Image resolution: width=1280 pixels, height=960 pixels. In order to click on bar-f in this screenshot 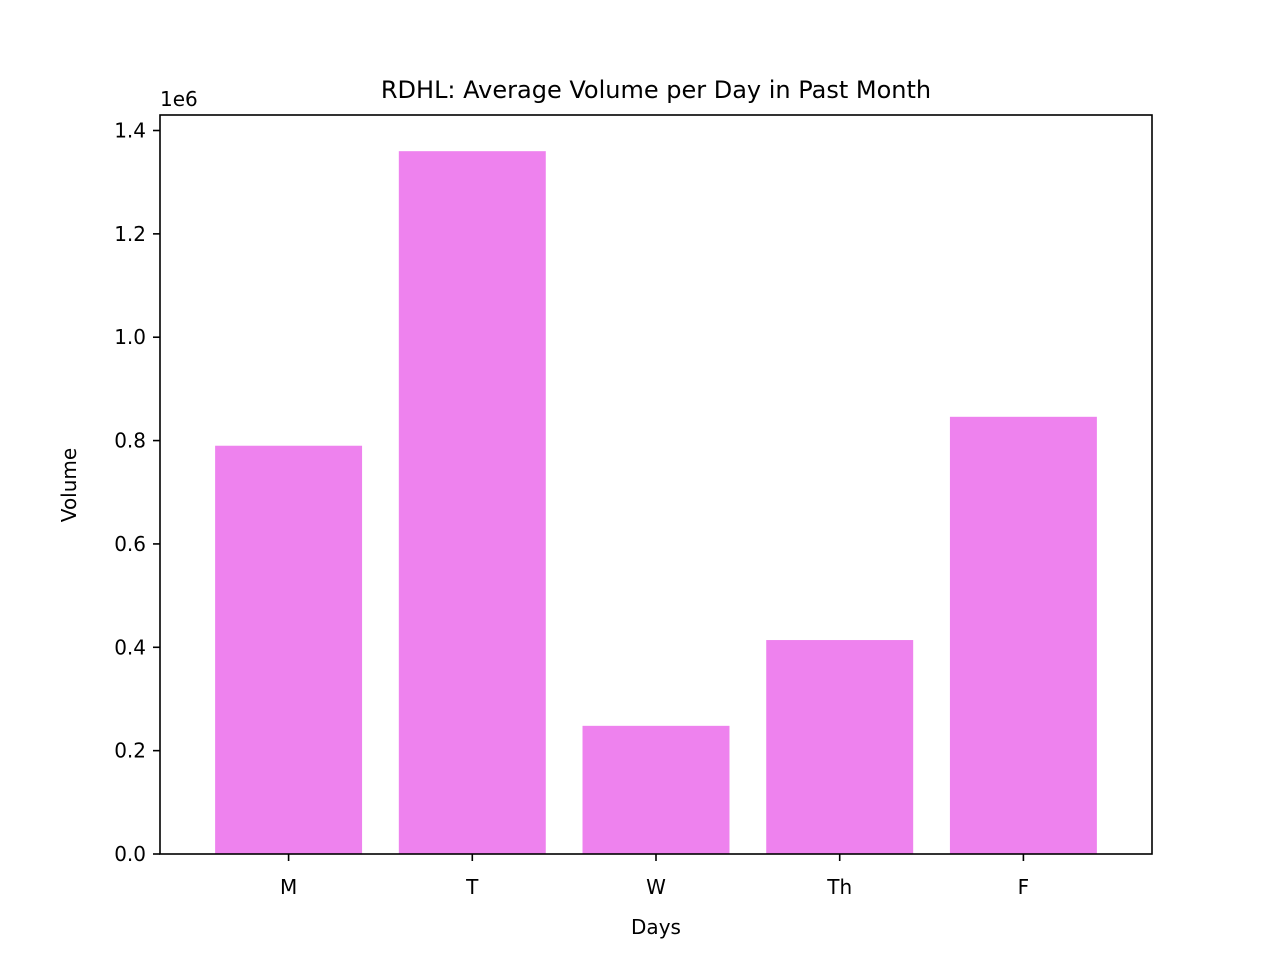, I will do `click(1023, 635)`.